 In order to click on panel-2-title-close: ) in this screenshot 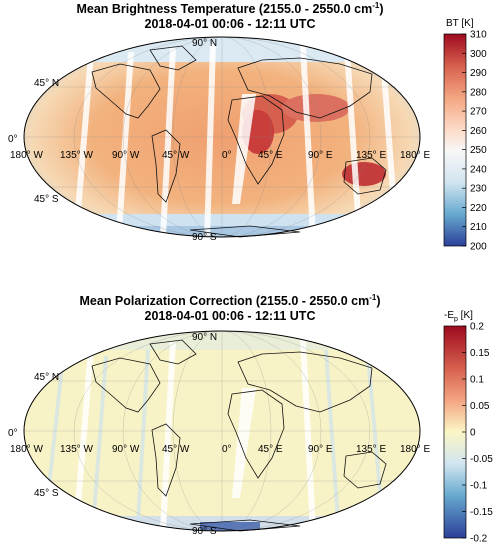, I will do `click(378, 301)`.